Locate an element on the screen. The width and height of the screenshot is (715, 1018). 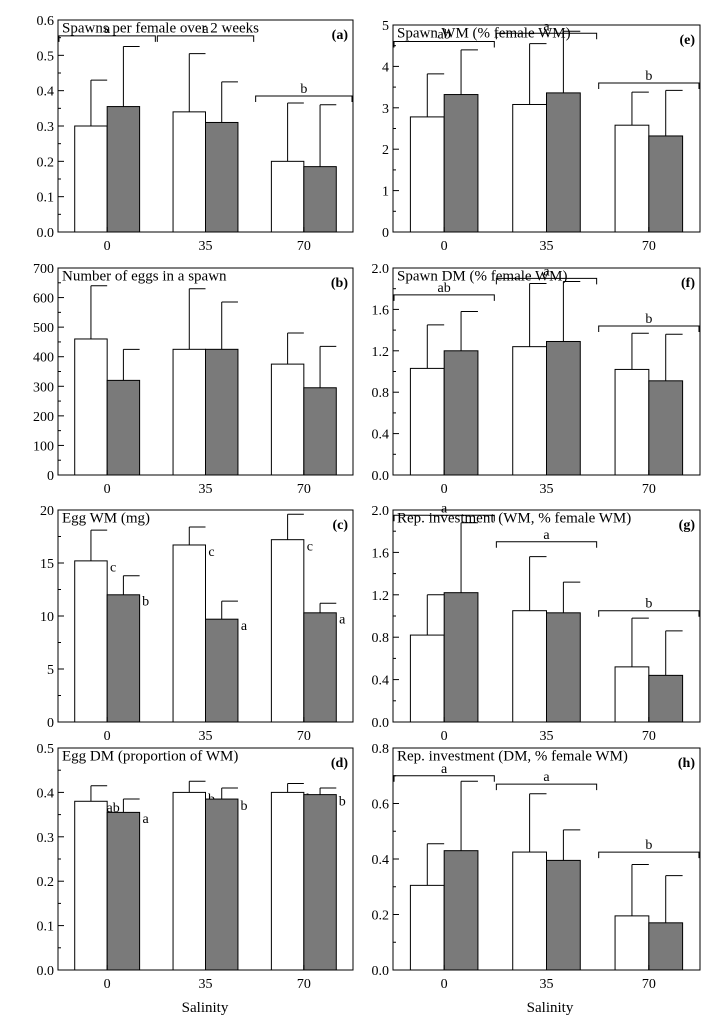
panel-title: Rep. investment (DM, % female WM) is located at coordinates (512, 757).